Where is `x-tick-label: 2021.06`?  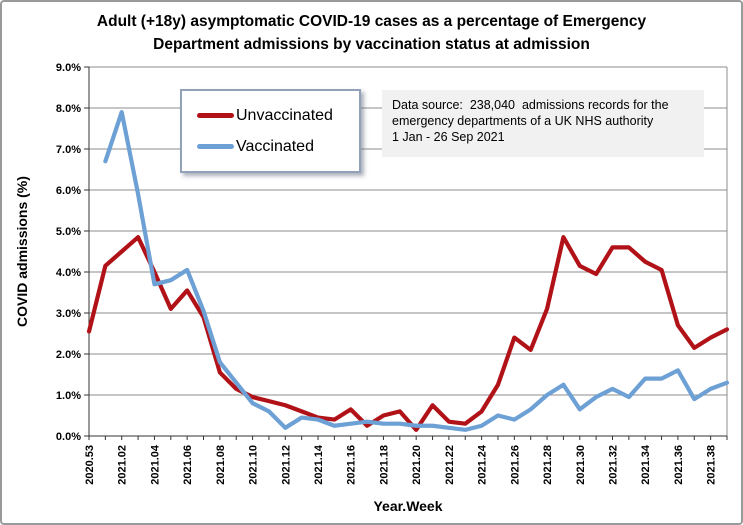
x-tick-label: 2021.06 is located at coordinates (188, 465).